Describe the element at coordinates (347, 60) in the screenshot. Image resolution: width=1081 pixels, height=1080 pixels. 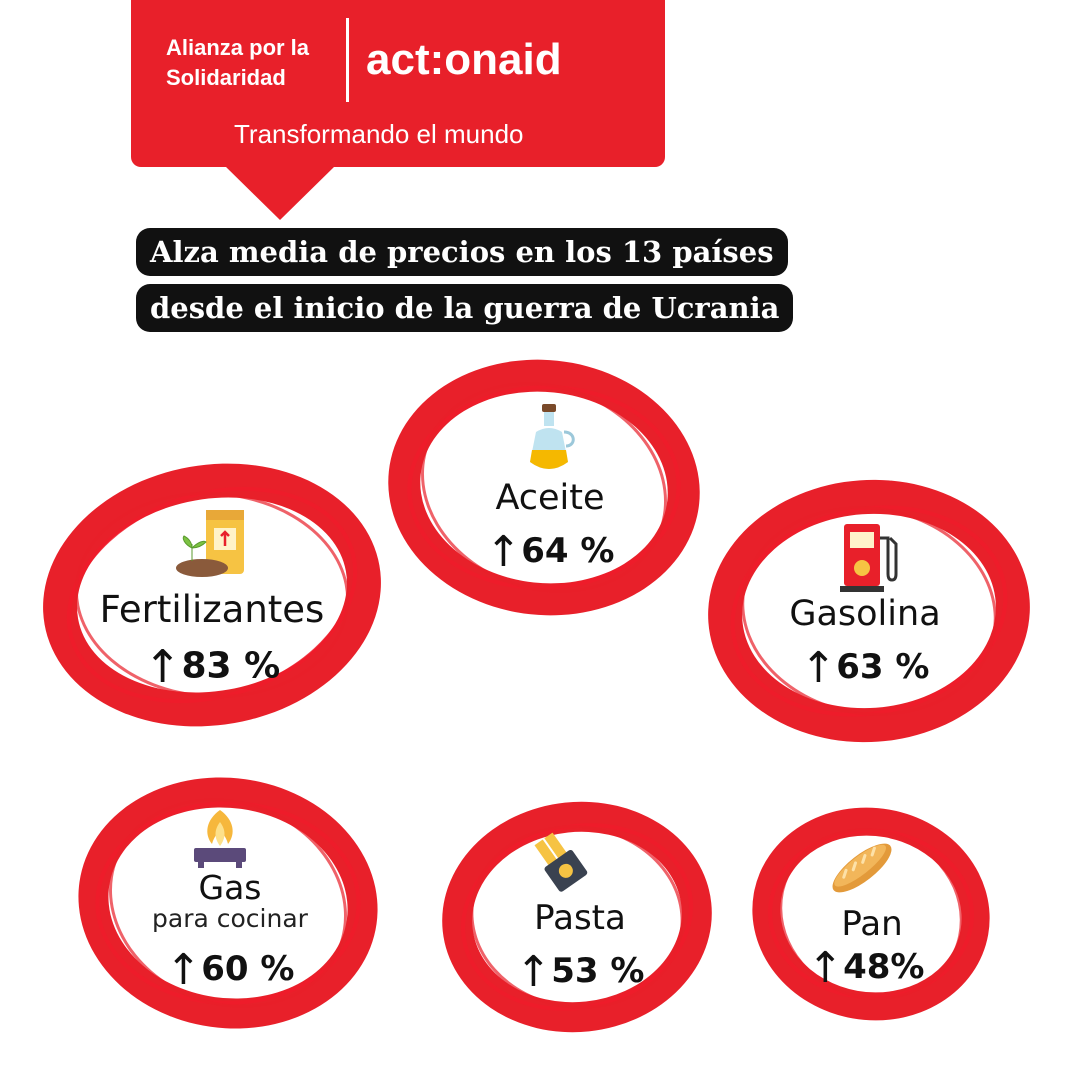
I see `banner-divider` at that location.